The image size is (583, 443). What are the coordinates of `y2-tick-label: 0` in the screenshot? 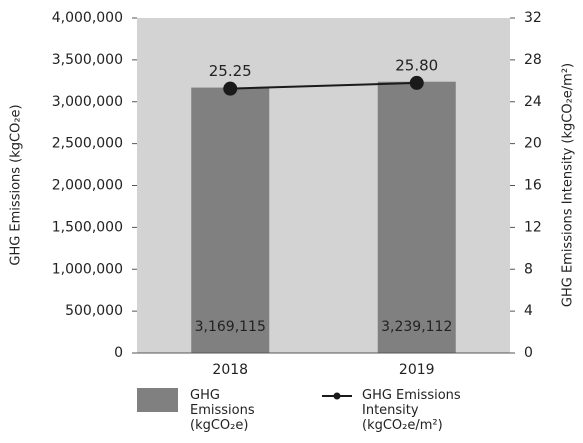 It's located at (528, 353).